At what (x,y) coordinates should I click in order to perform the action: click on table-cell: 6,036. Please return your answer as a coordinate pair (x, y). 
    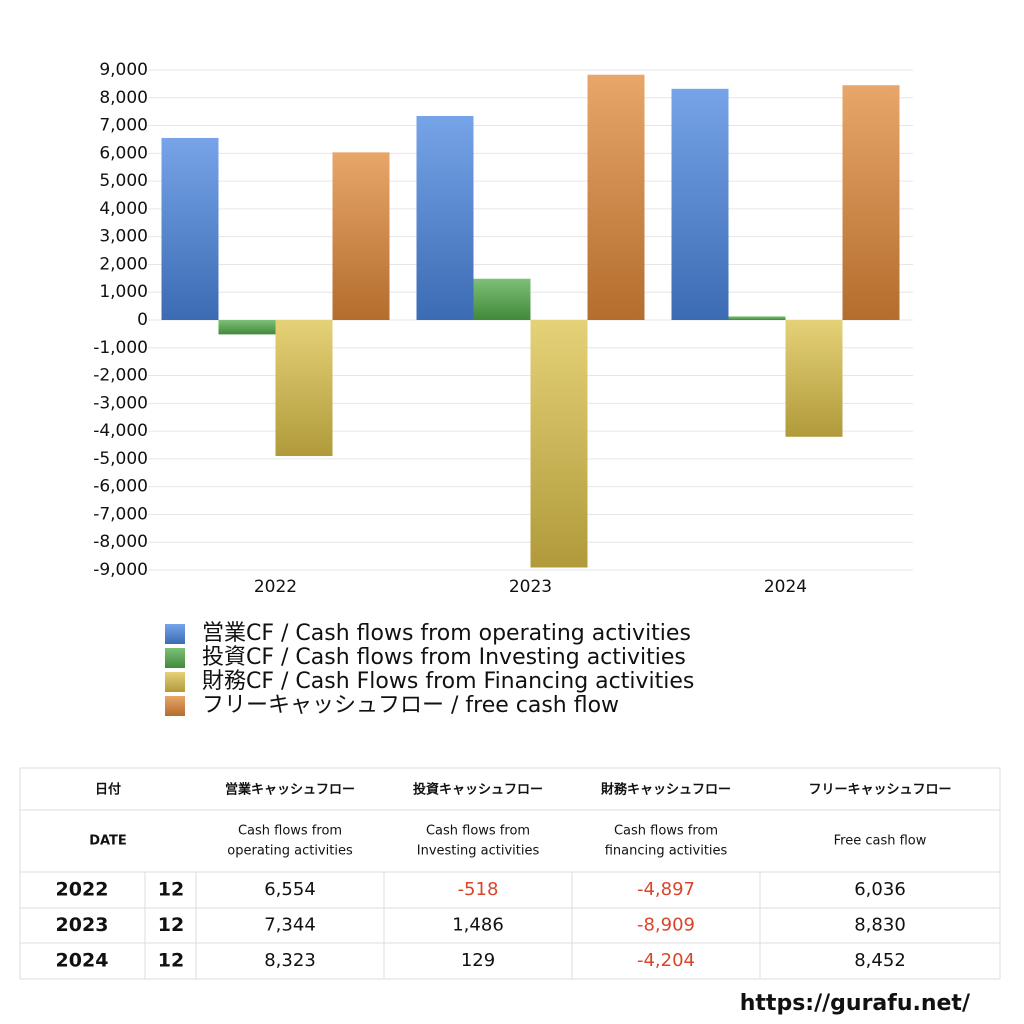
    Looking at the image, I should click on (880, 889).